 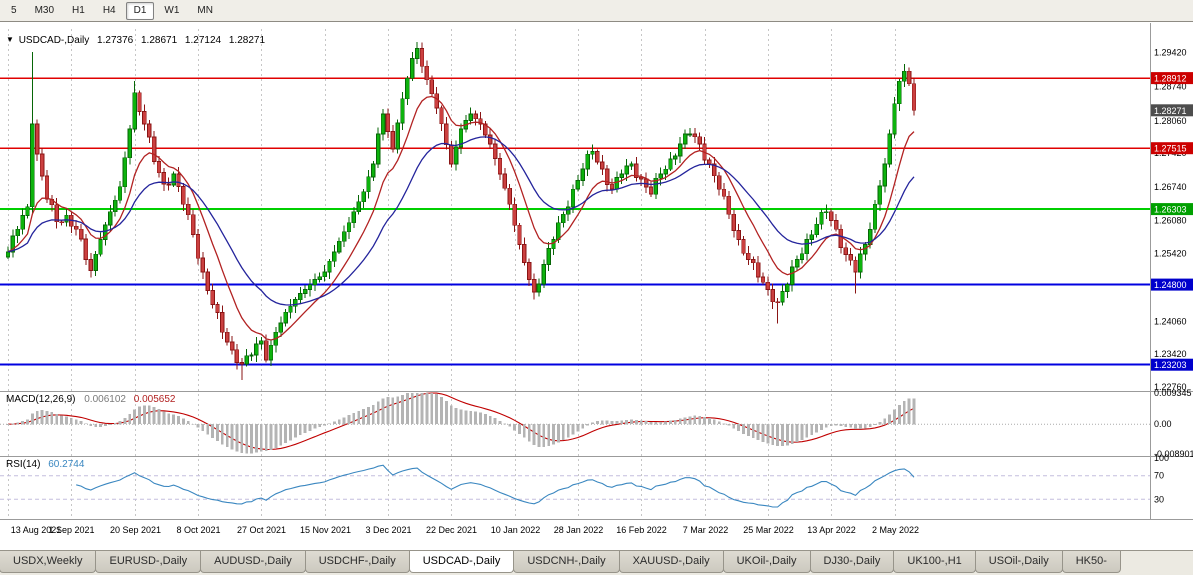 I want to click on chart-tab-dj30-daily: DJ30-,Daily, so click(x=852, y=562).